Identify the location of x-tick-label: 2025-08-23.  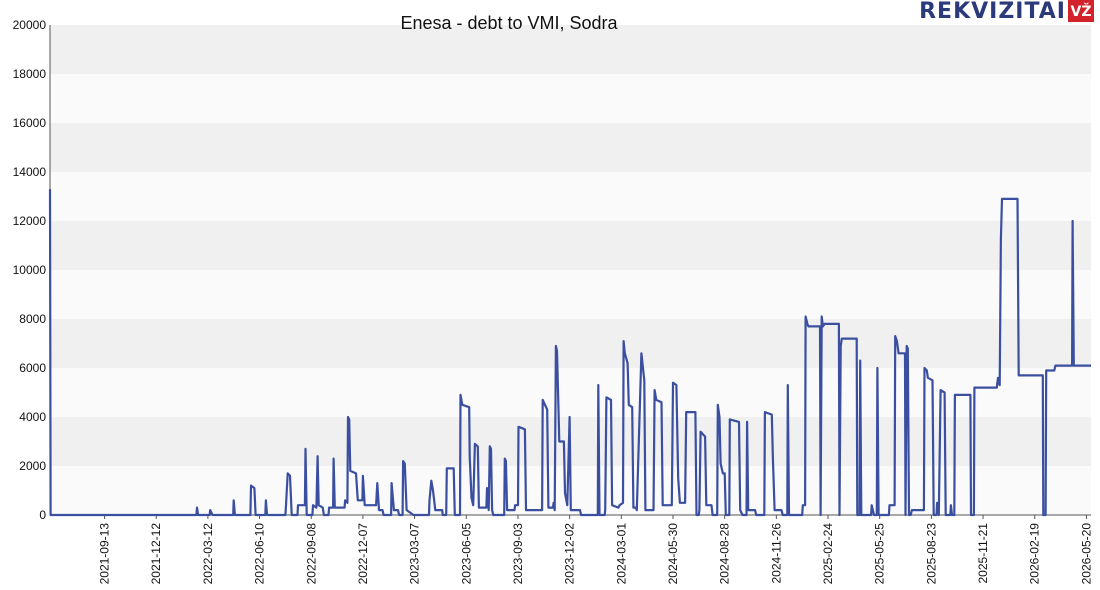
(931, 554).